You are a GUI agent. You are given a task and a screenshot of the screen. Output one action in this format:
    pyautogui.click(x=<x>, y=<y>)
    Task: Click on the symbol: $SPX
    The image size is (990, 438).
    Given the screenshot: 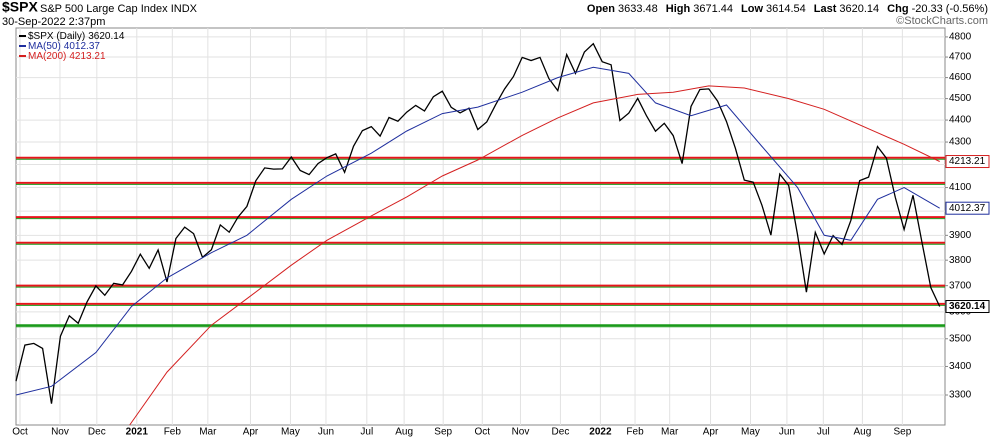 What is the action you would take?
    pyautogui.click(x=20, y=7)
    